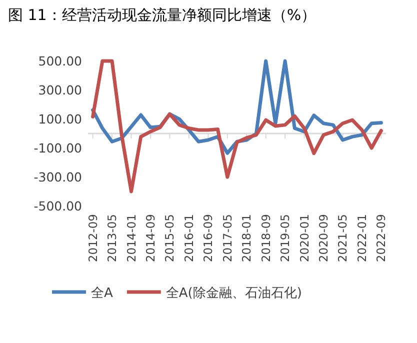 The width and height of the screenshot is (417, 343). I want to click on chart-title: 图 11：经营活动现金流量净额同比增速（%）, so click(162, 15).